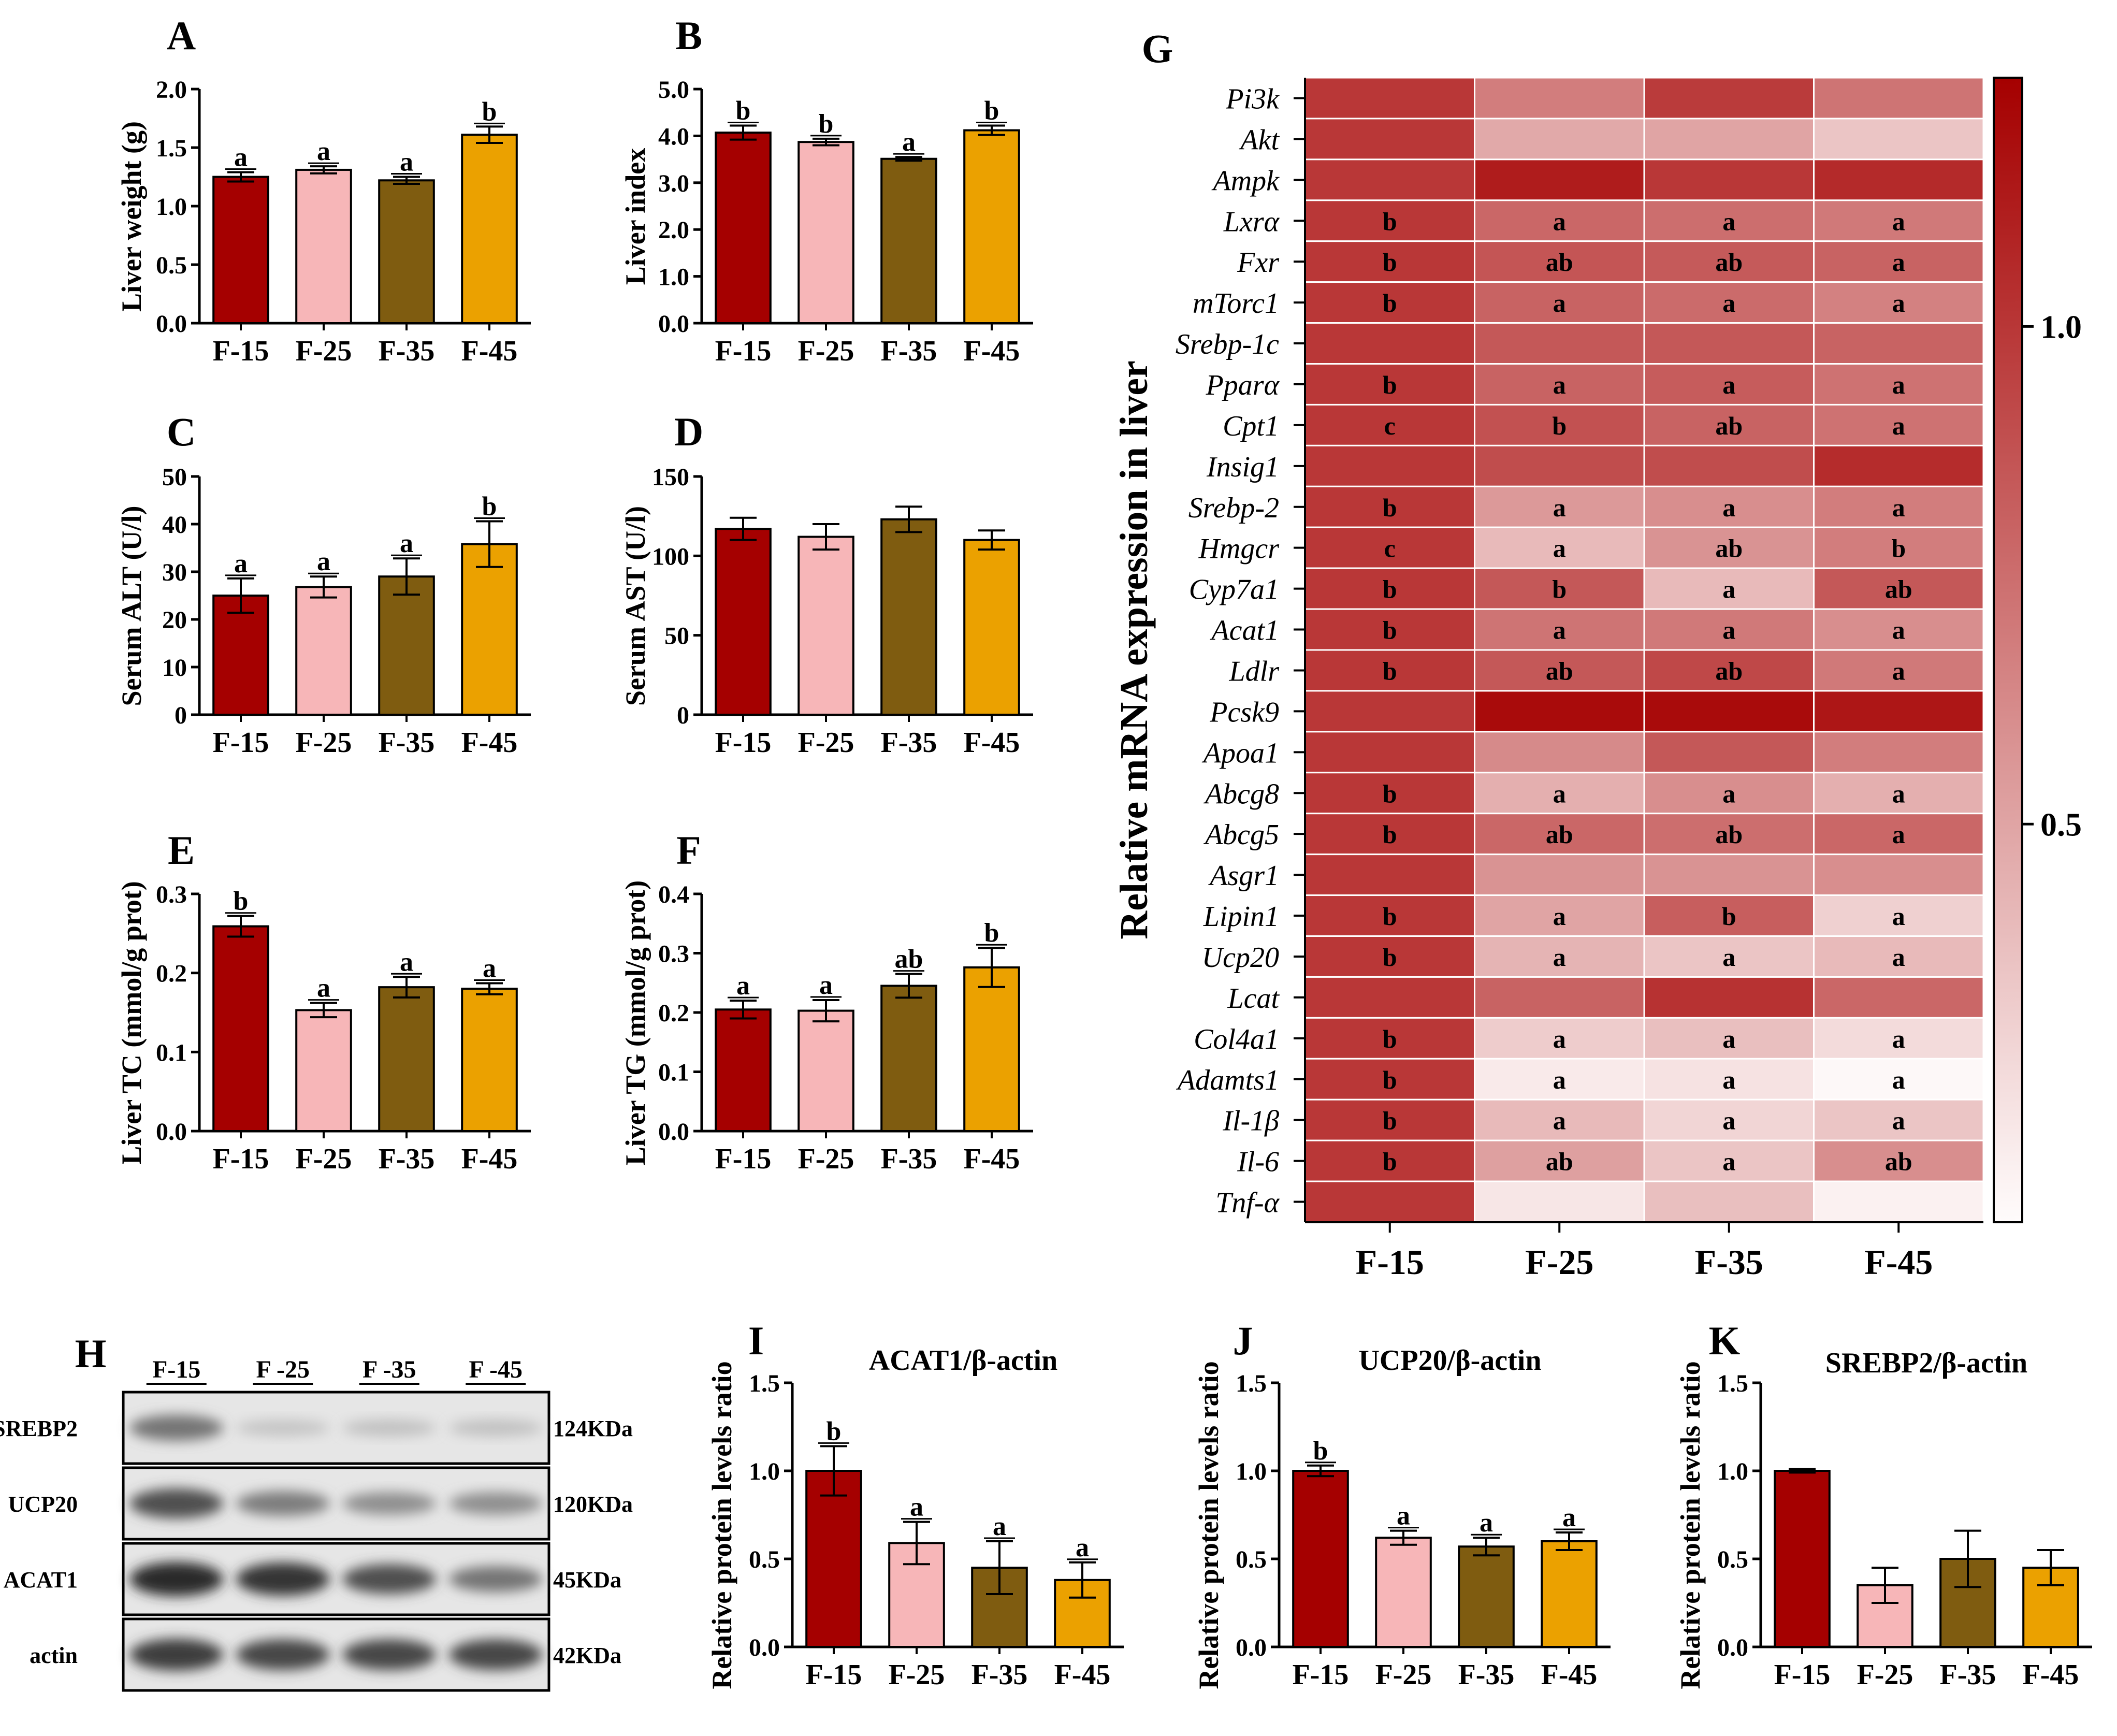 Image resolution: width=2117 pixels, height=1736 pixels. What do you see at coordinates (1243, 385) in the screenshot?
I see `gene-label: Pparα` at bounding box center [1243, 385].